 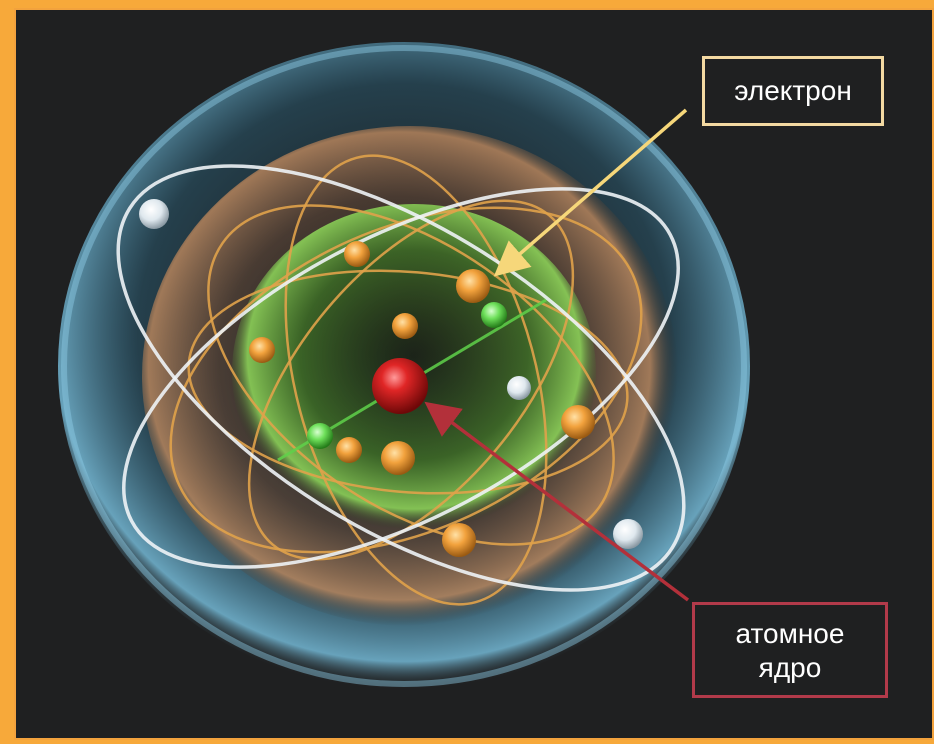 What do you see at coordinates (790, 650) in the screenshot?
I see `nucleus-label: атомное ядро` at bounding box center [790, 650].